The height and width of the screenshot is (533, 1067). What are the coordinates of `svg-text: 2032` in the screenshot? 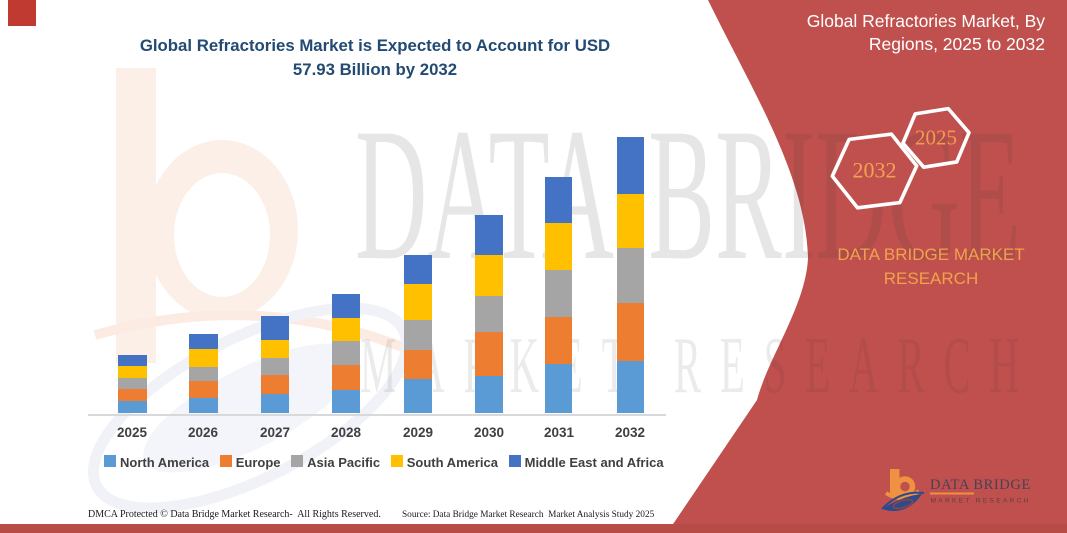 It's located at (875, 170).